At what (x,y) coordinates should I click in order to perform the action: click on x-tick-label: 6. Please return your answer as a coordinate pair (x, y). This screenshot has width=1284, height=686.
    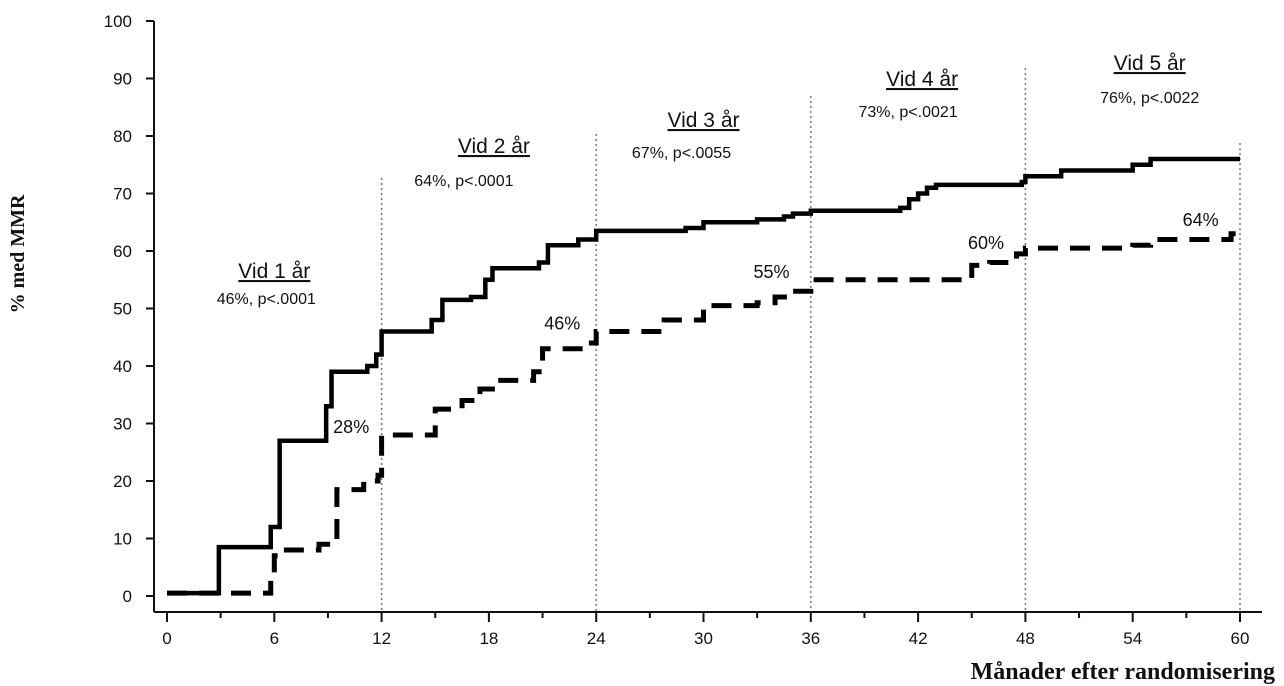
    Looking at the image, I should click on (274, 638).